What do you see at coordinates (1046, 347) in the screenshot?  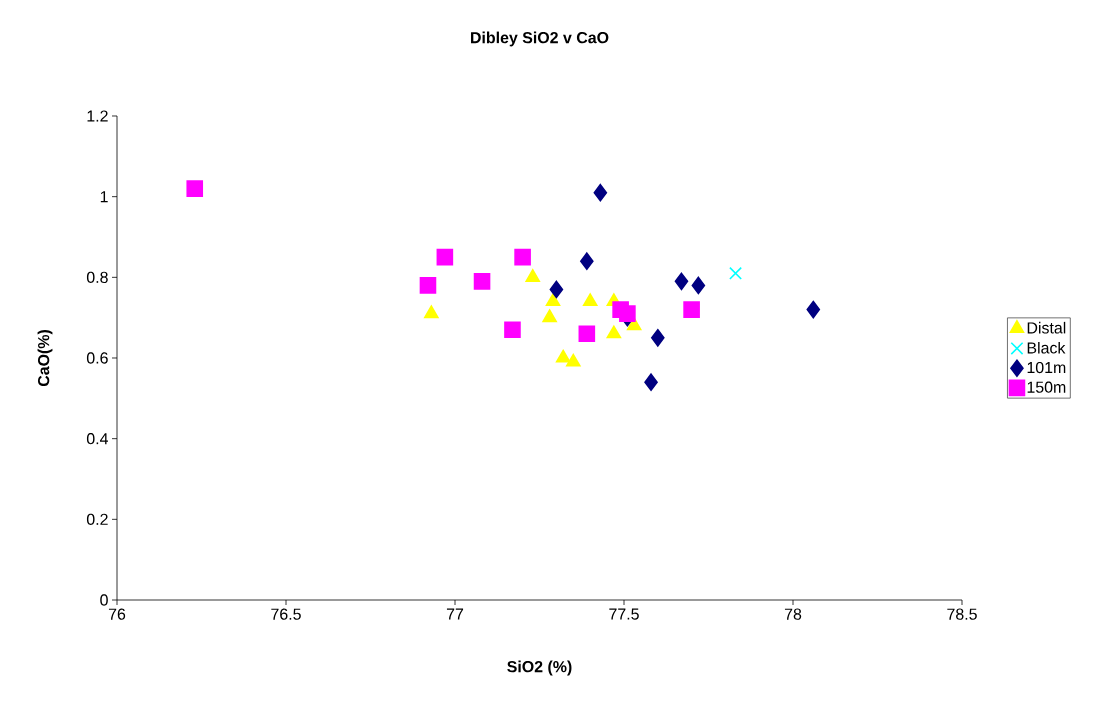 I see `legend-label: Black` at bounding box center [1046, 347].